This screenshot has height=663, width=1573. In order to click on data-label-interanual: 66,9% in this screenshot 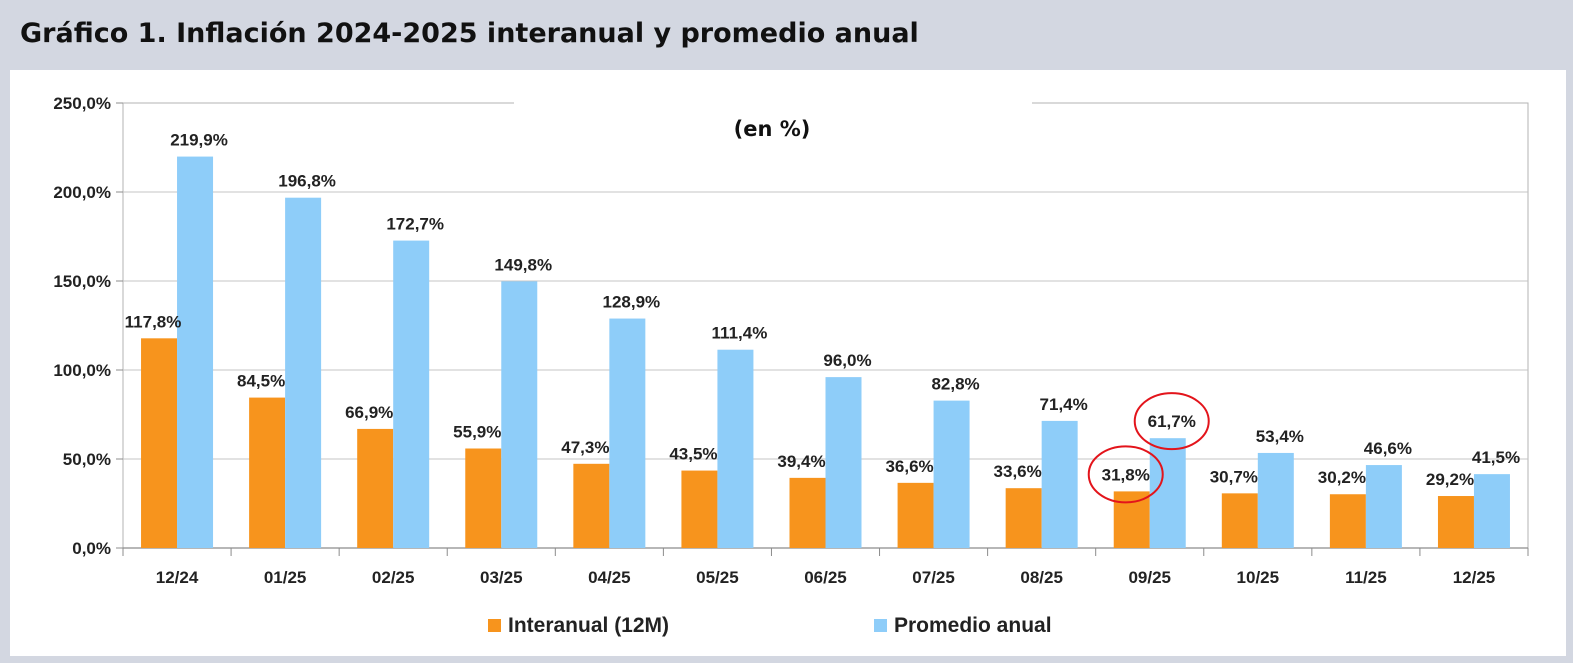, I will do `click(369, 412)`.